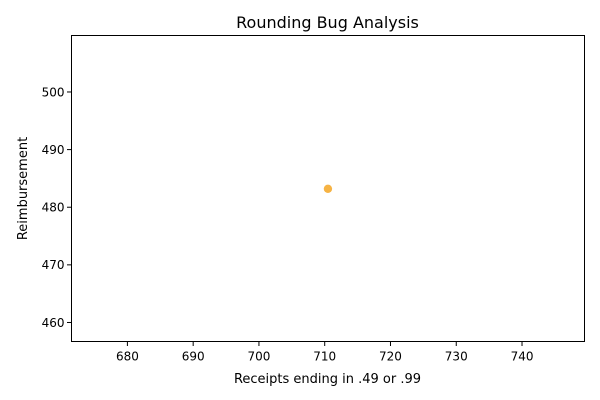 This screenshot has height=400, width=600. I want to click on x-tick-label: 740, so click(522, 357).